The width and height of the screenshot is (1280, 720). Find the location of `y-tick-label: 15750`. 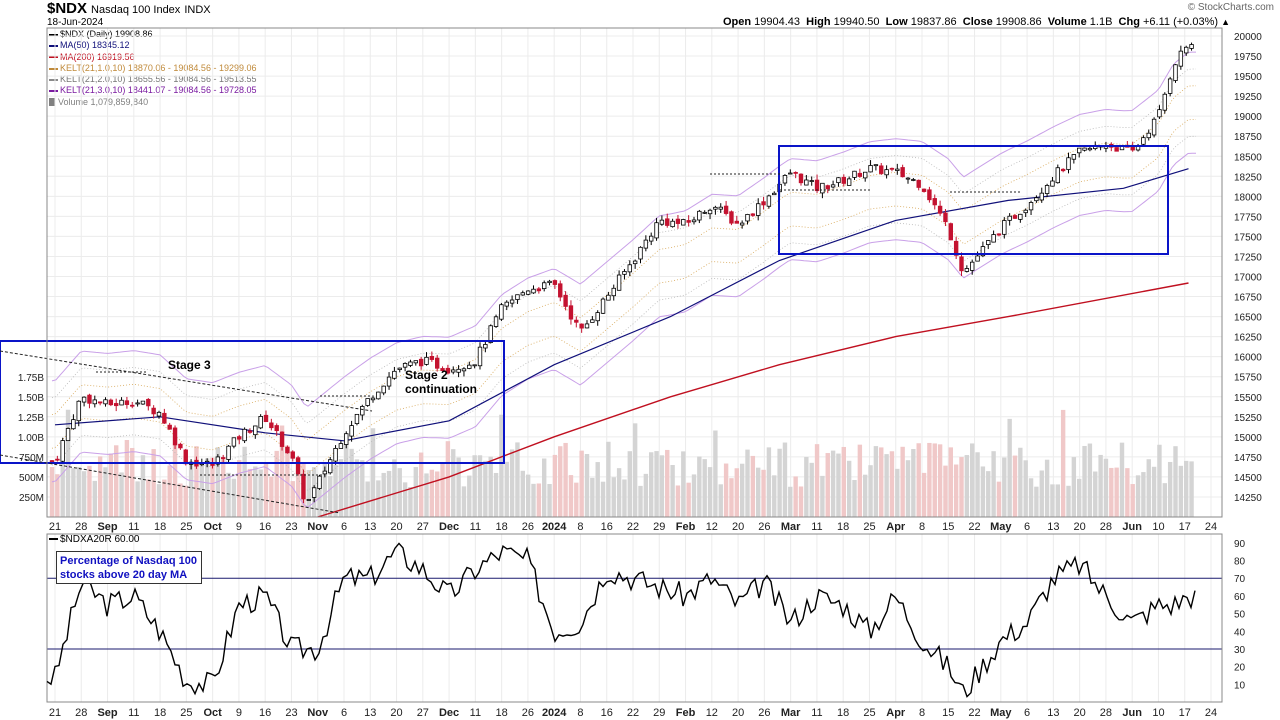

y-tick-label: 15750 is located at coordinates (1248, 378).